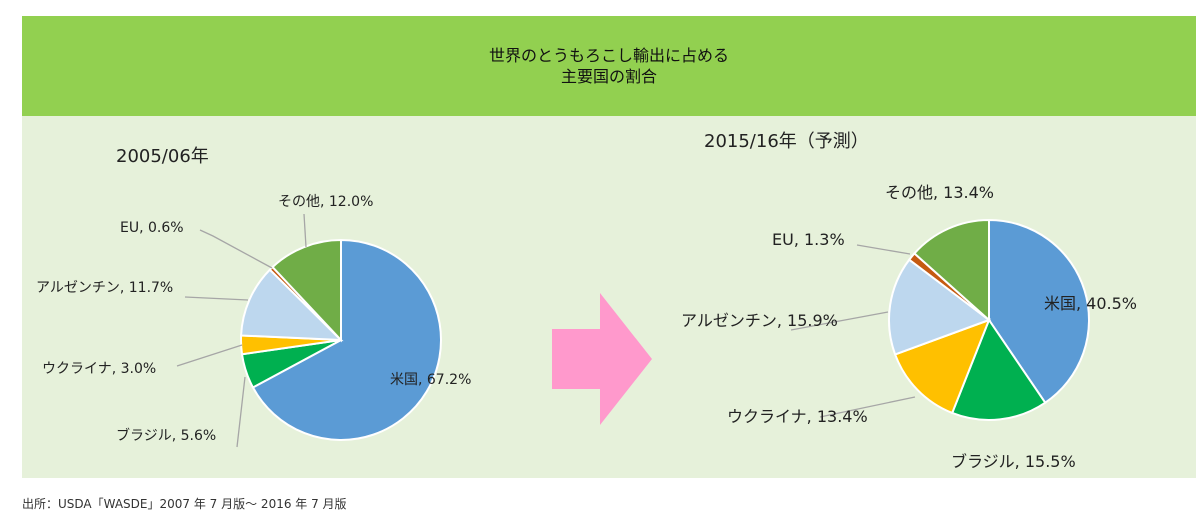  I want to click on pie-leader-lines-2015, so click(853, 331).